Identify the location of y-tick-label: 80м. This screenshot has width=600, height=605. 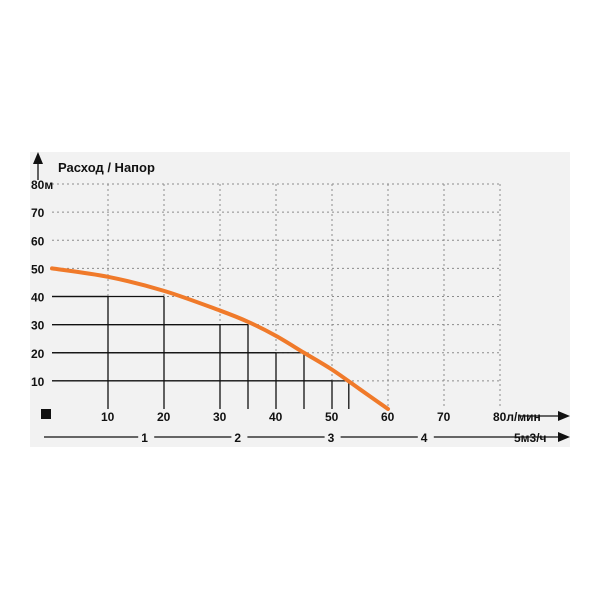
(42, 185).